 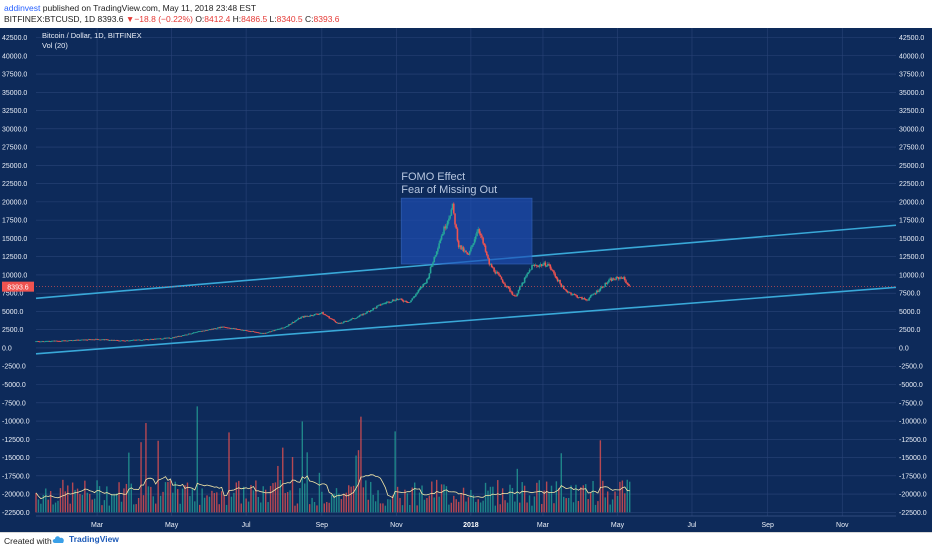 I want to click on x-tick-label: Sep, so click(x=767, y=525).